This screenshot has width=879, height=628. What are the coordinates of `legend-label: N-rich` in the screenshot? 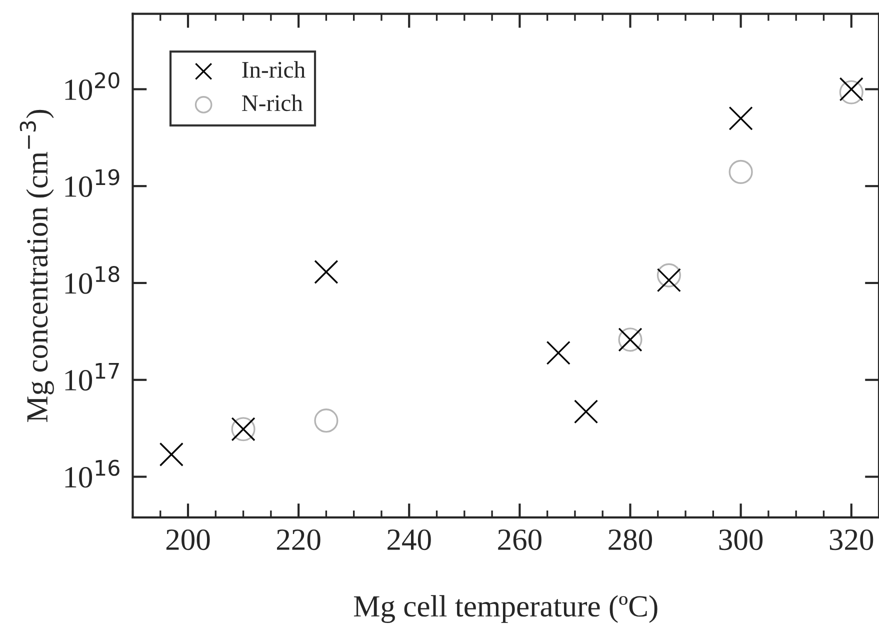 It's located at (272, 103).